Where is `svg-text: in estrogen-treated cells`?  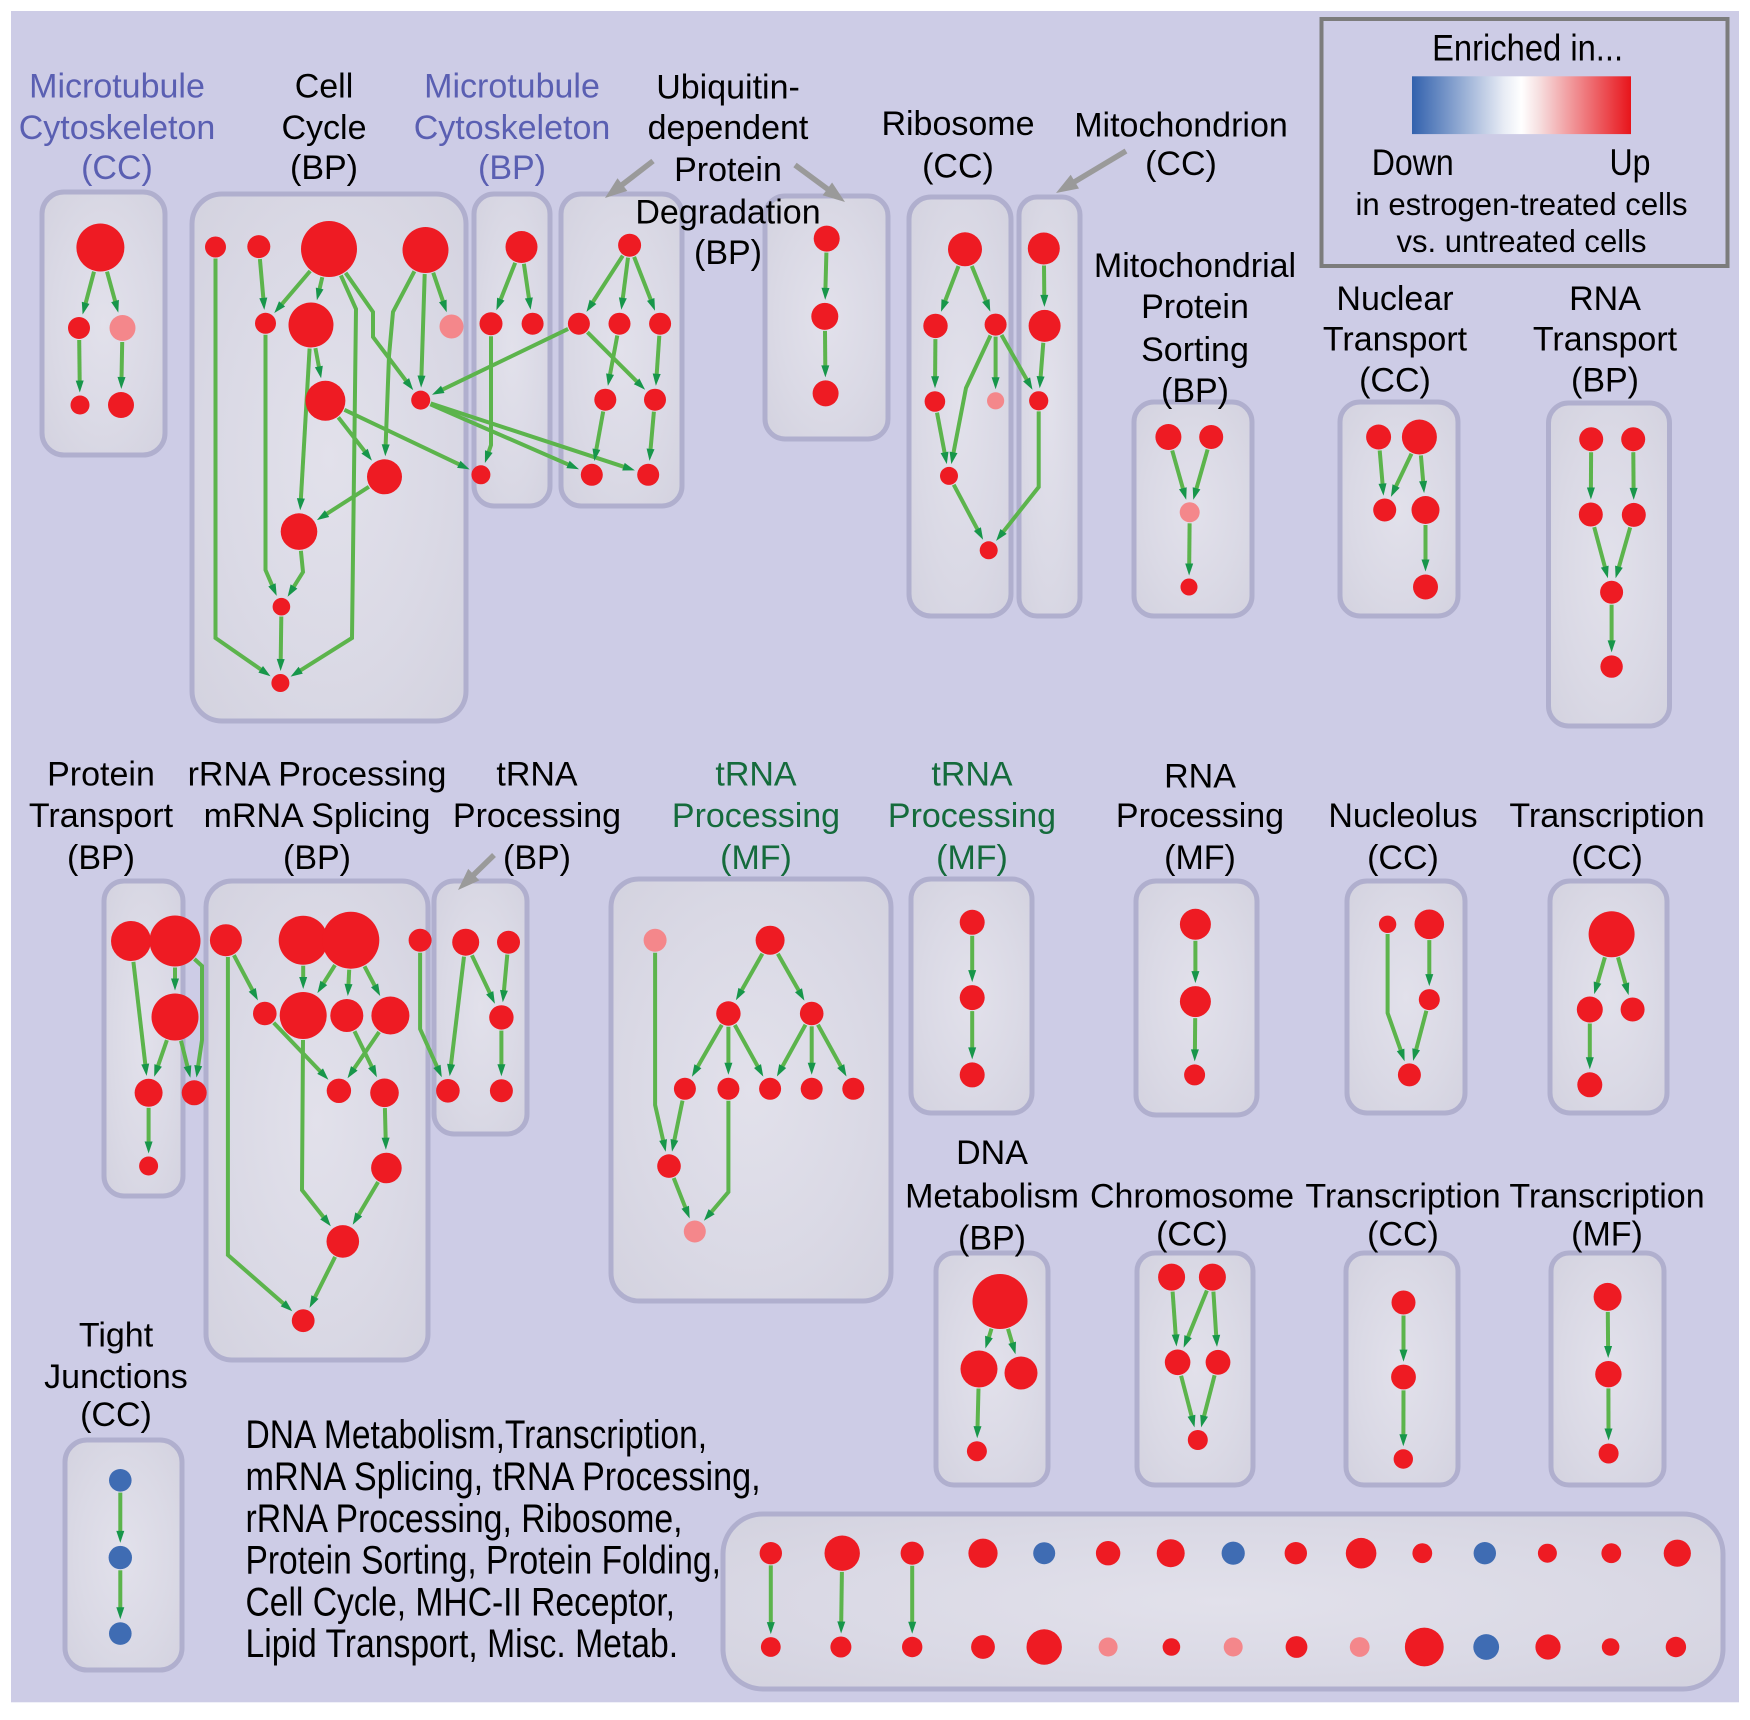
svg-text: in estrogen-treated cells is located at coordinates (1522, 204).